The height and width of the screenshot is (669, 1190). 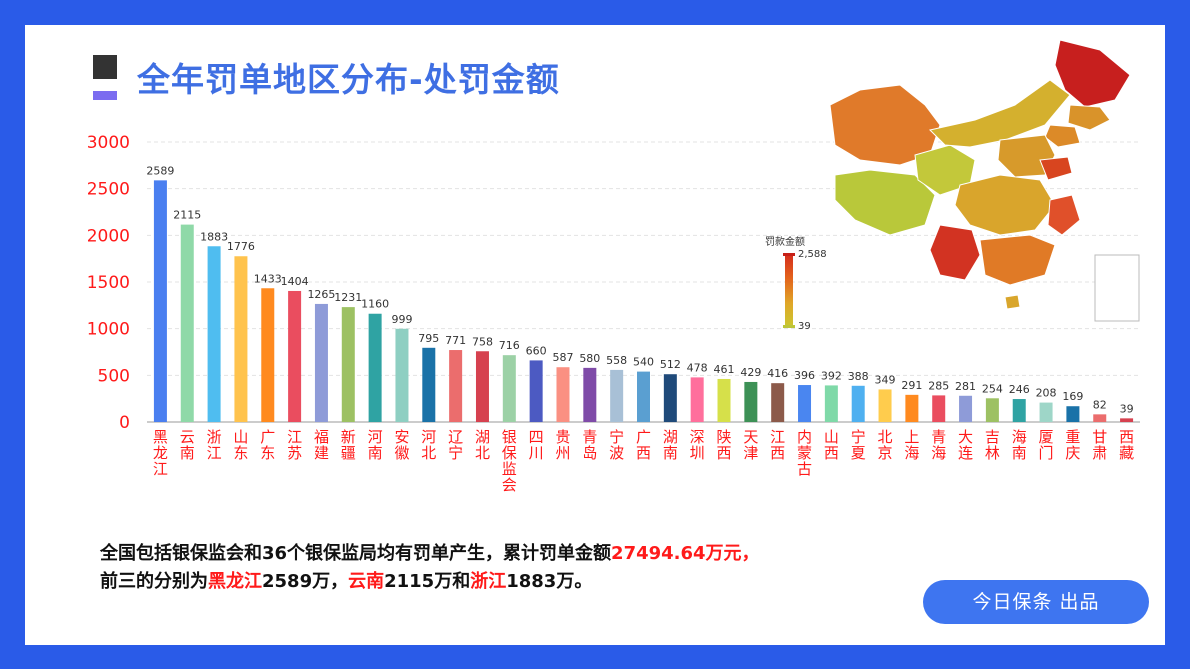 I want to click on bar-西藏, so click(x=1127, y=420).